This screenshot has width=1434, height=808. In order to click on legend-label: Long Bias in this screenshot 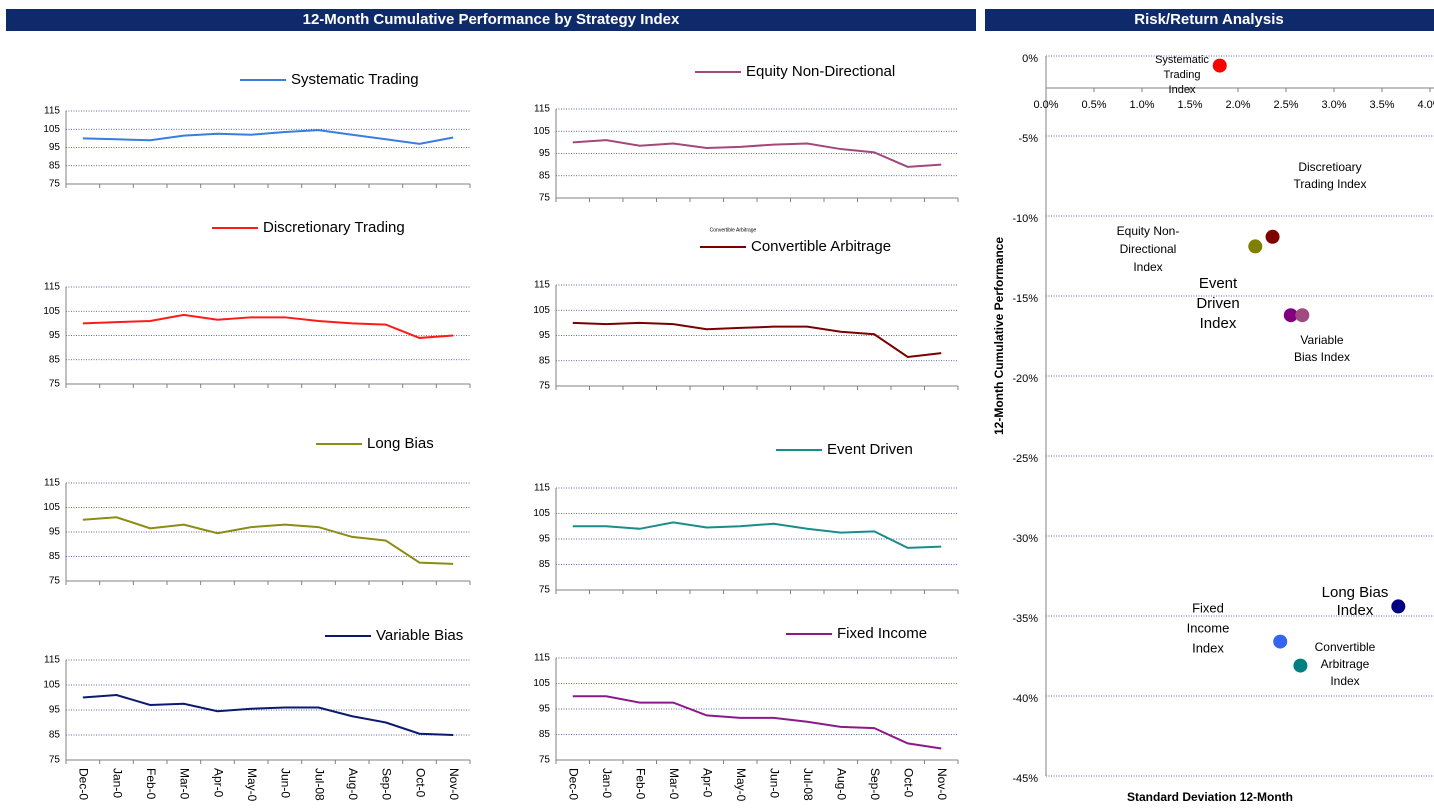, I will do `click(400, 443)`.